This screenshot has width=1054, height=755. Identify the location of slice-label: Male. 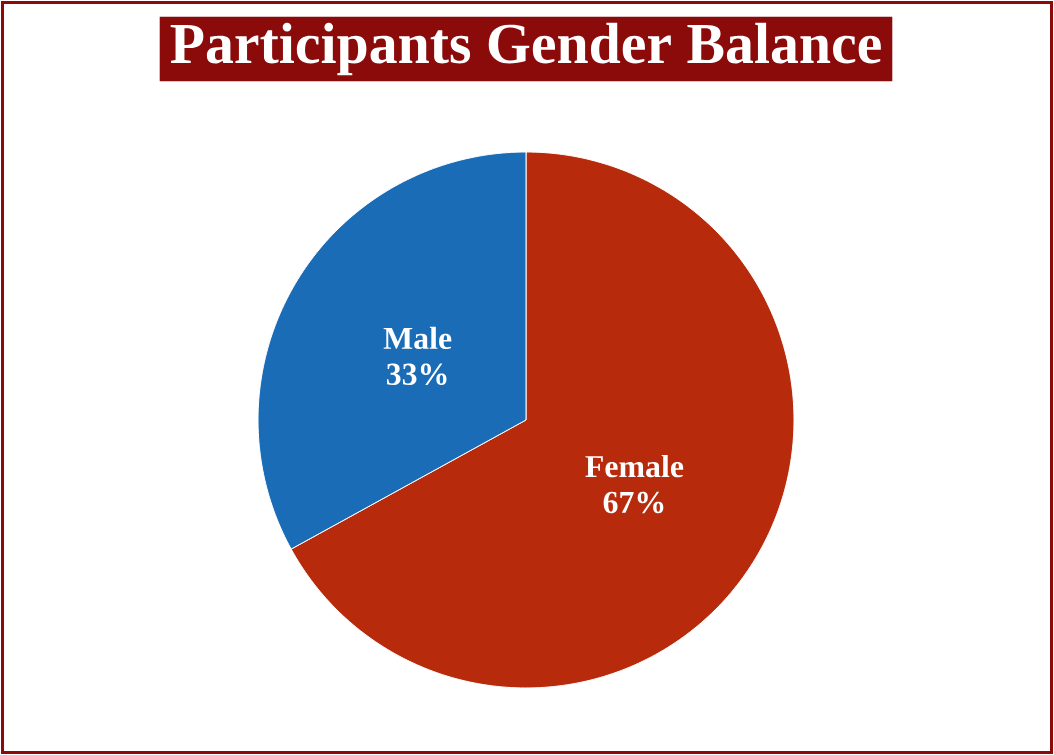
(417, 338).